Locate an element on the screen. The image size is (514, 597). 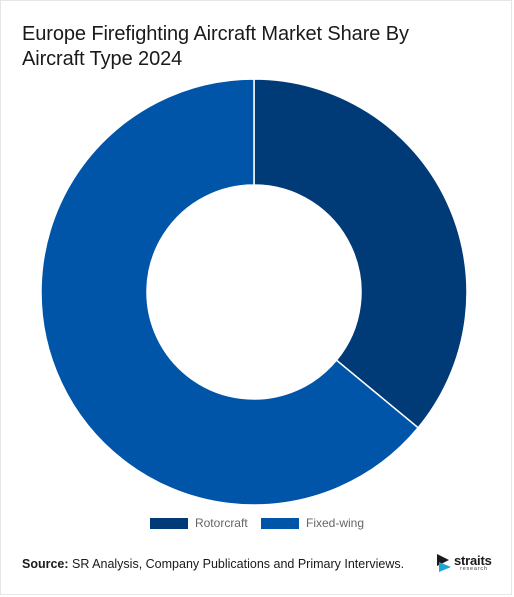
logo-word: straits is located at coordinates (473, 560).